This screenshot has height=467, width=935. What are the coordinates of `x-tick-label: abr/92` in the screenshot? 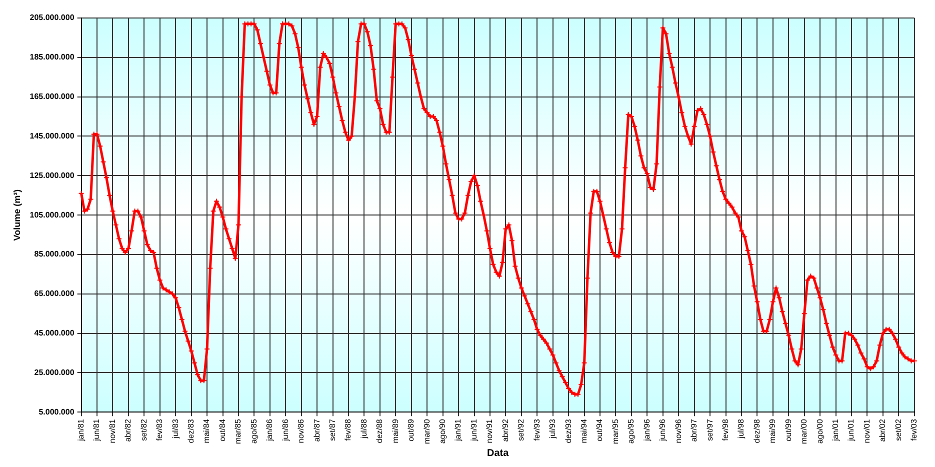 It's located at (505, 430).